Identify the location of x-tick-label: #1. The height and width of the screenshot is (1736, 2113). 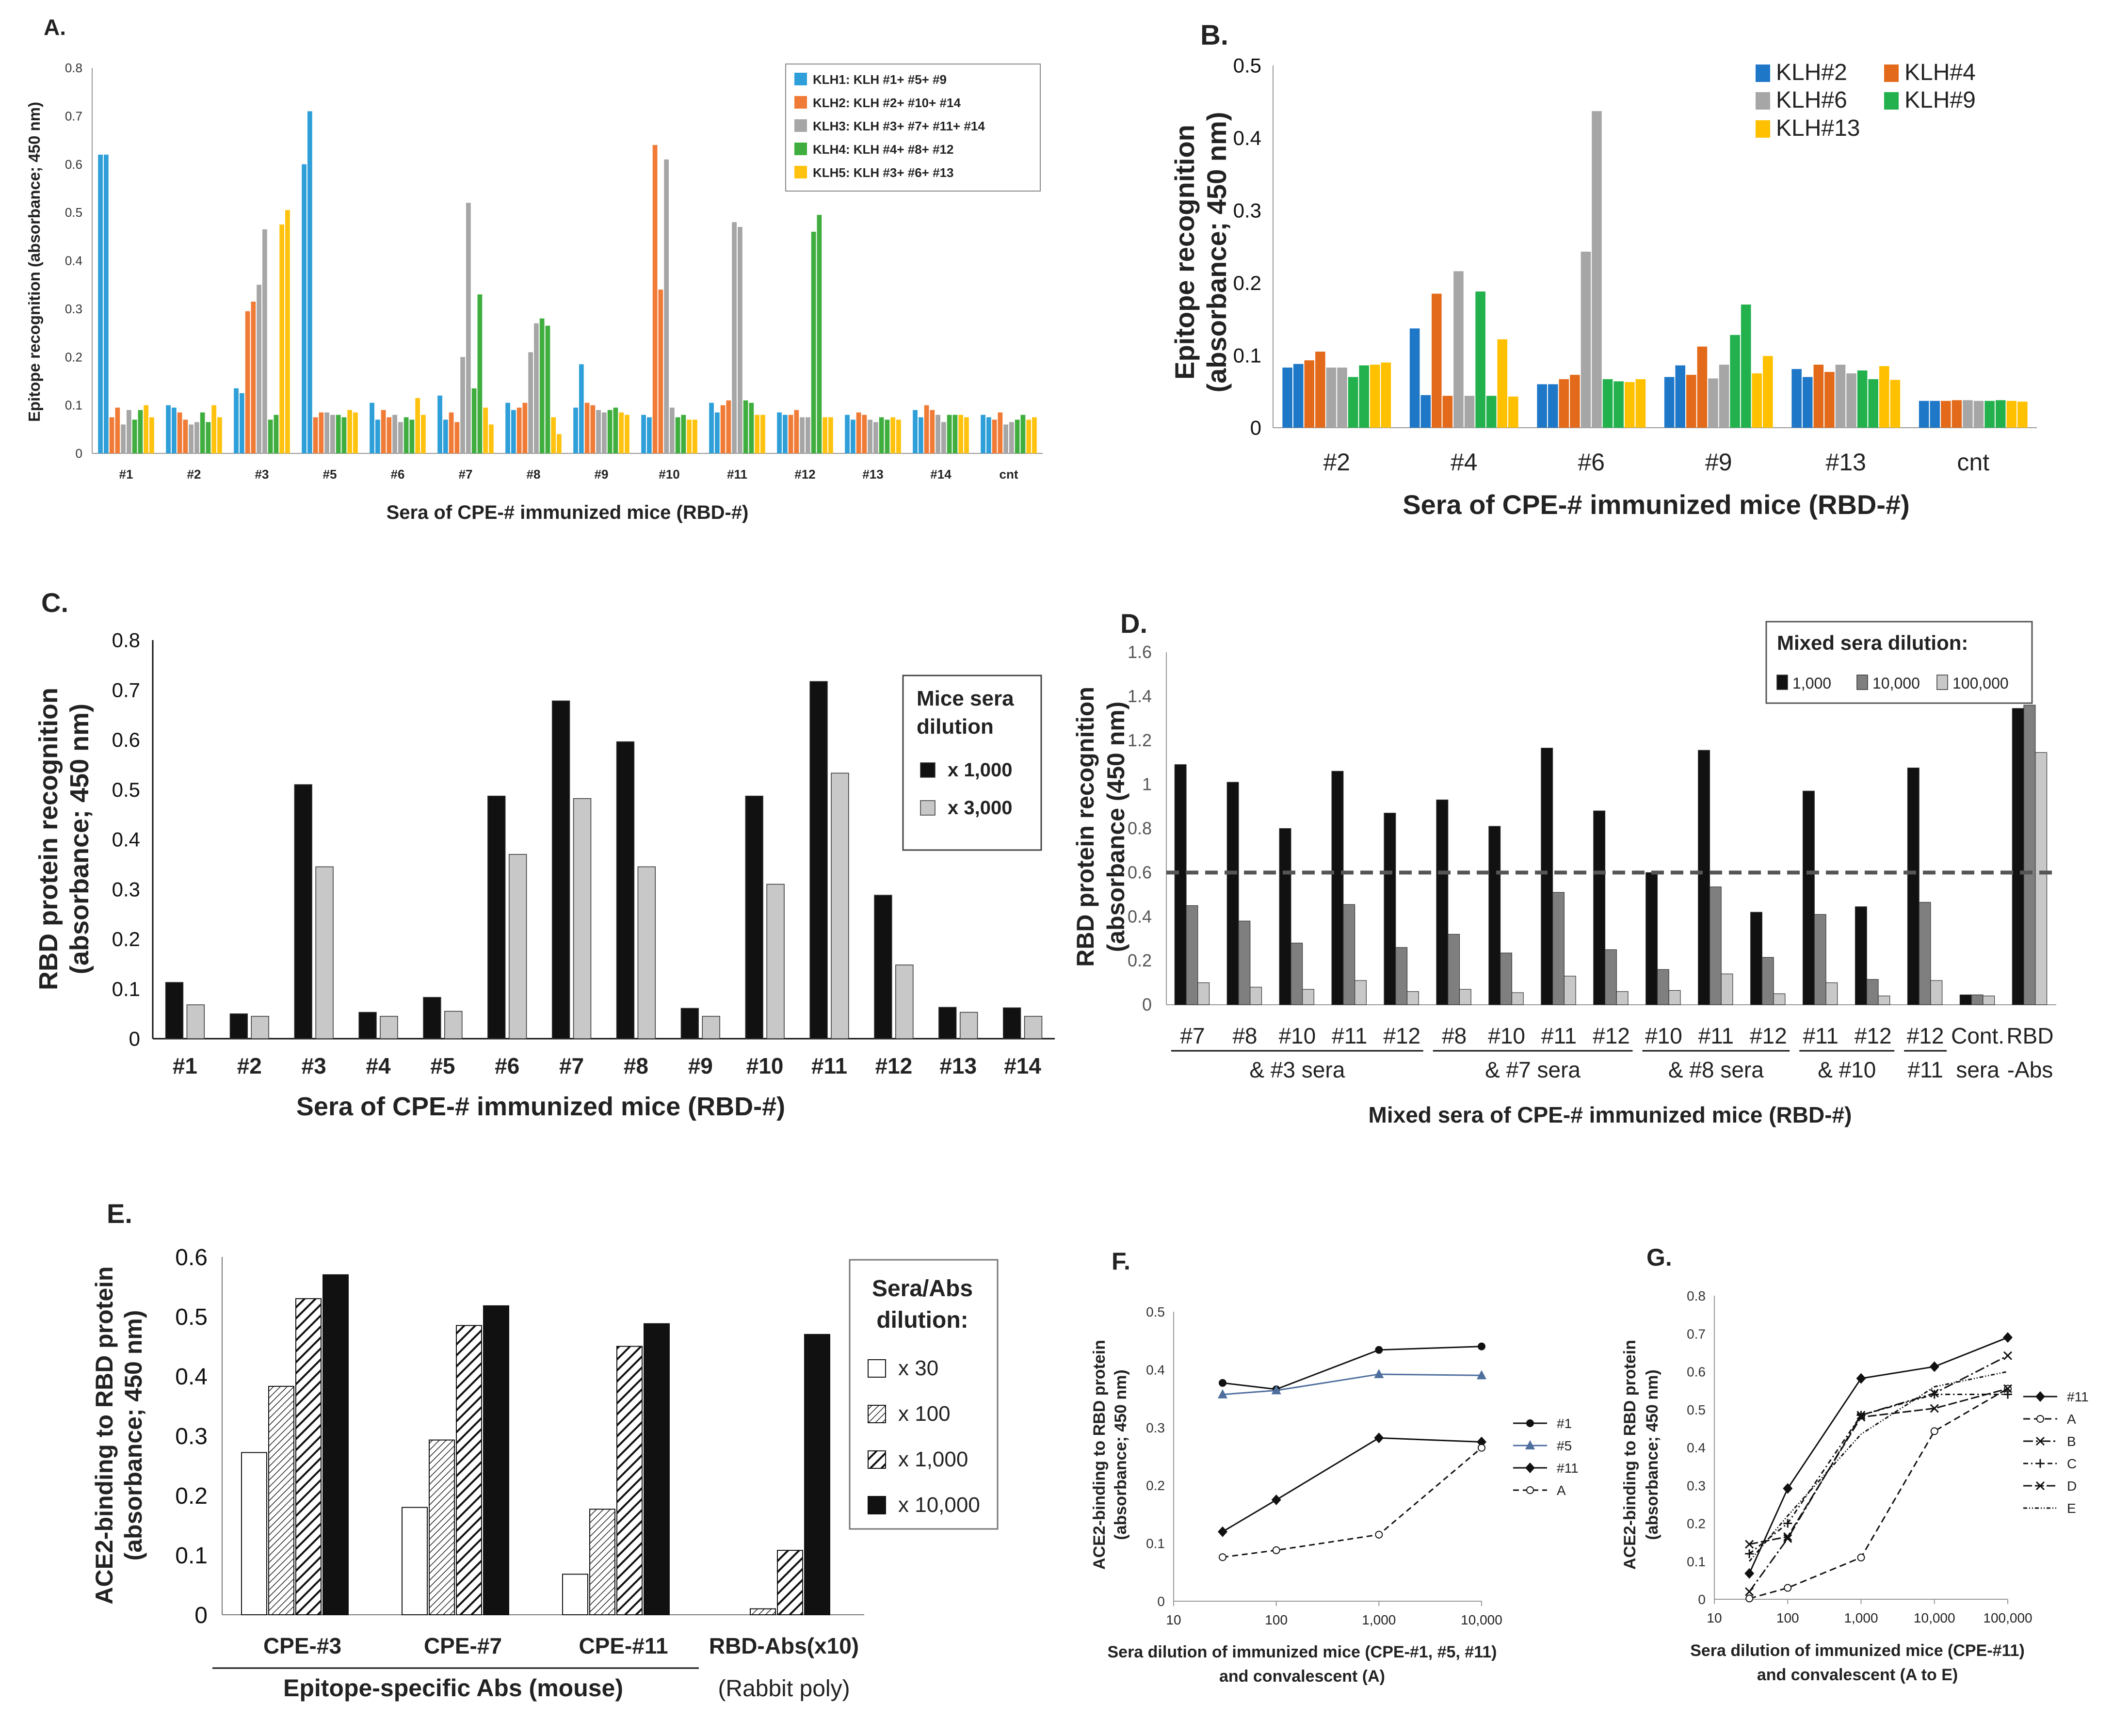
(126, 474).